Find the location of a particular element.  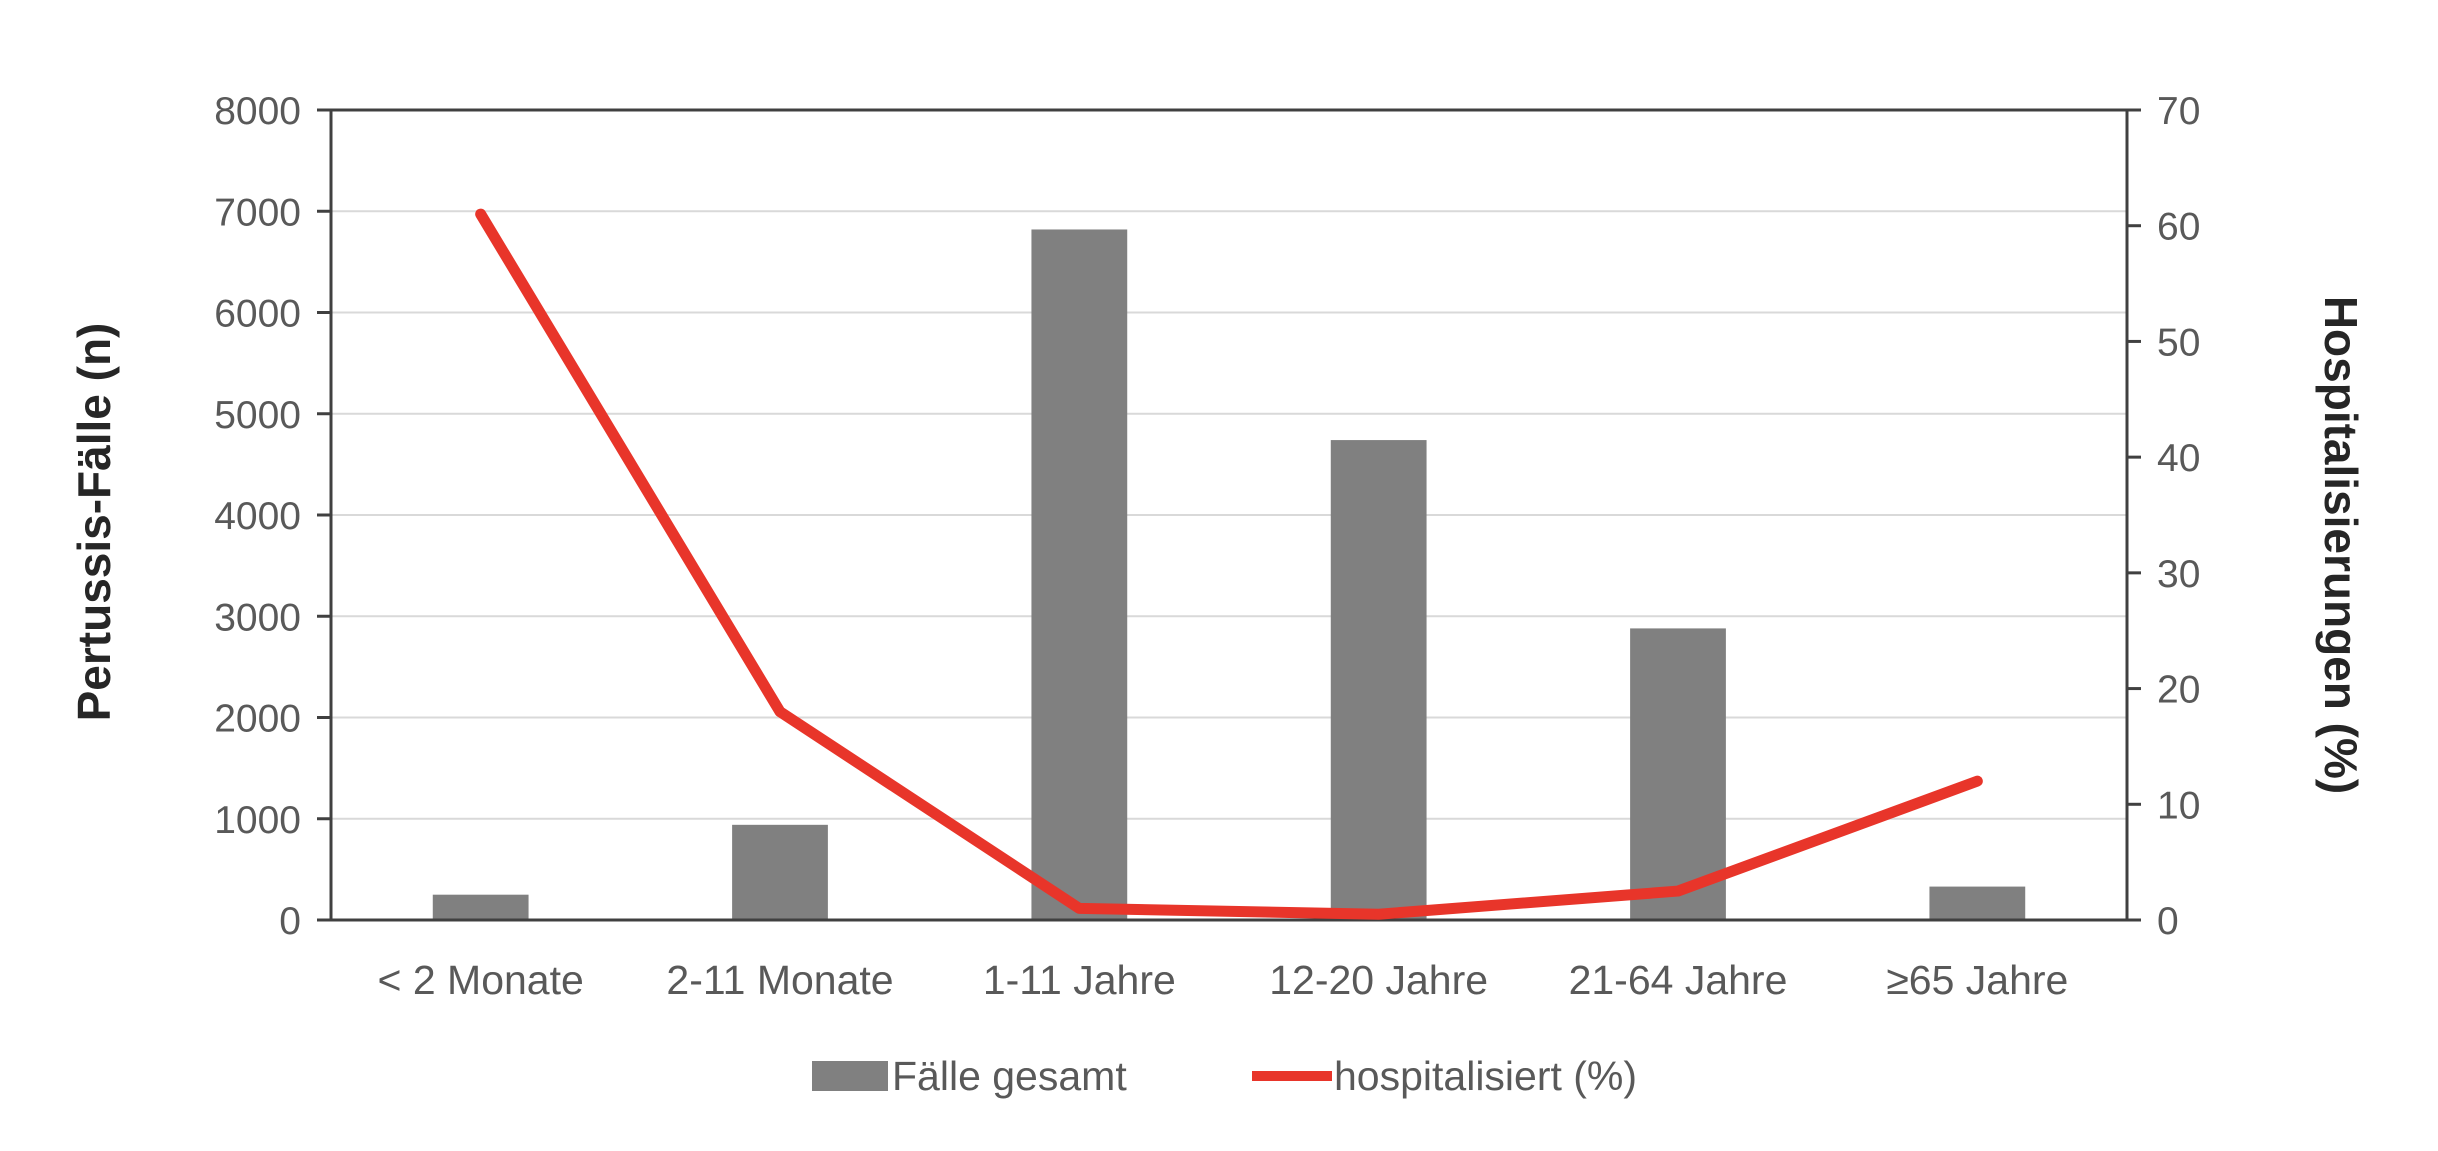

legend: Fälle gesamt hospitalisiert (%) is located at coordinates (1224, 1076).